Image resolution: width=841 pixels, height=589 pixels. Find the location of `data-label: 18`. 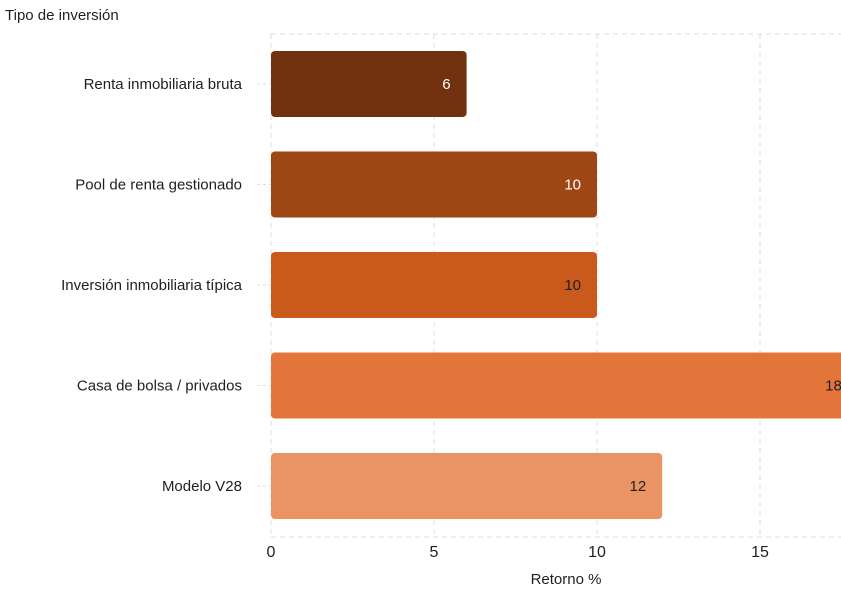

data-label: 18 is located at coordinates (833, 386).